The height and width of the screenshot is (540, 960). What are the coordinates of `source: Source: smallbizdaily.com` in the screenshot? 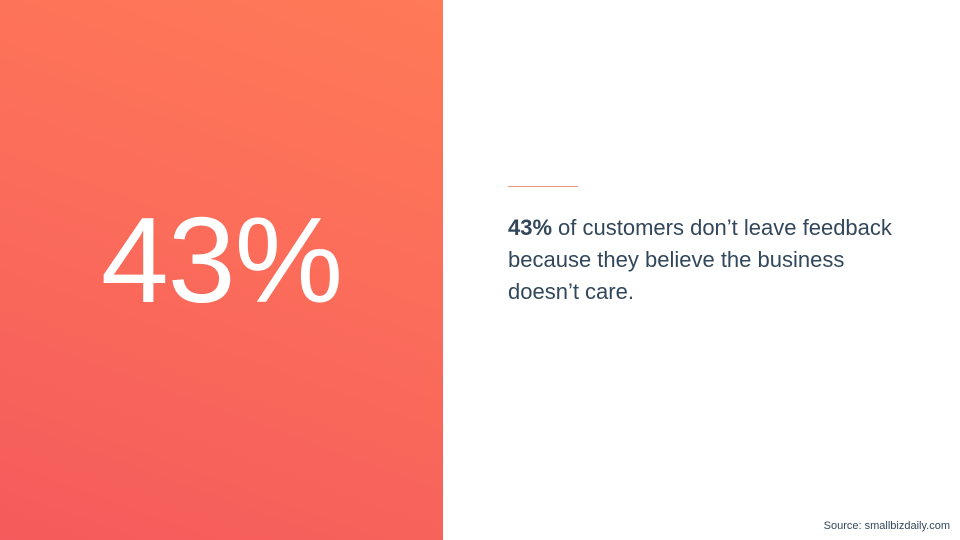 It's located at (886, 526).